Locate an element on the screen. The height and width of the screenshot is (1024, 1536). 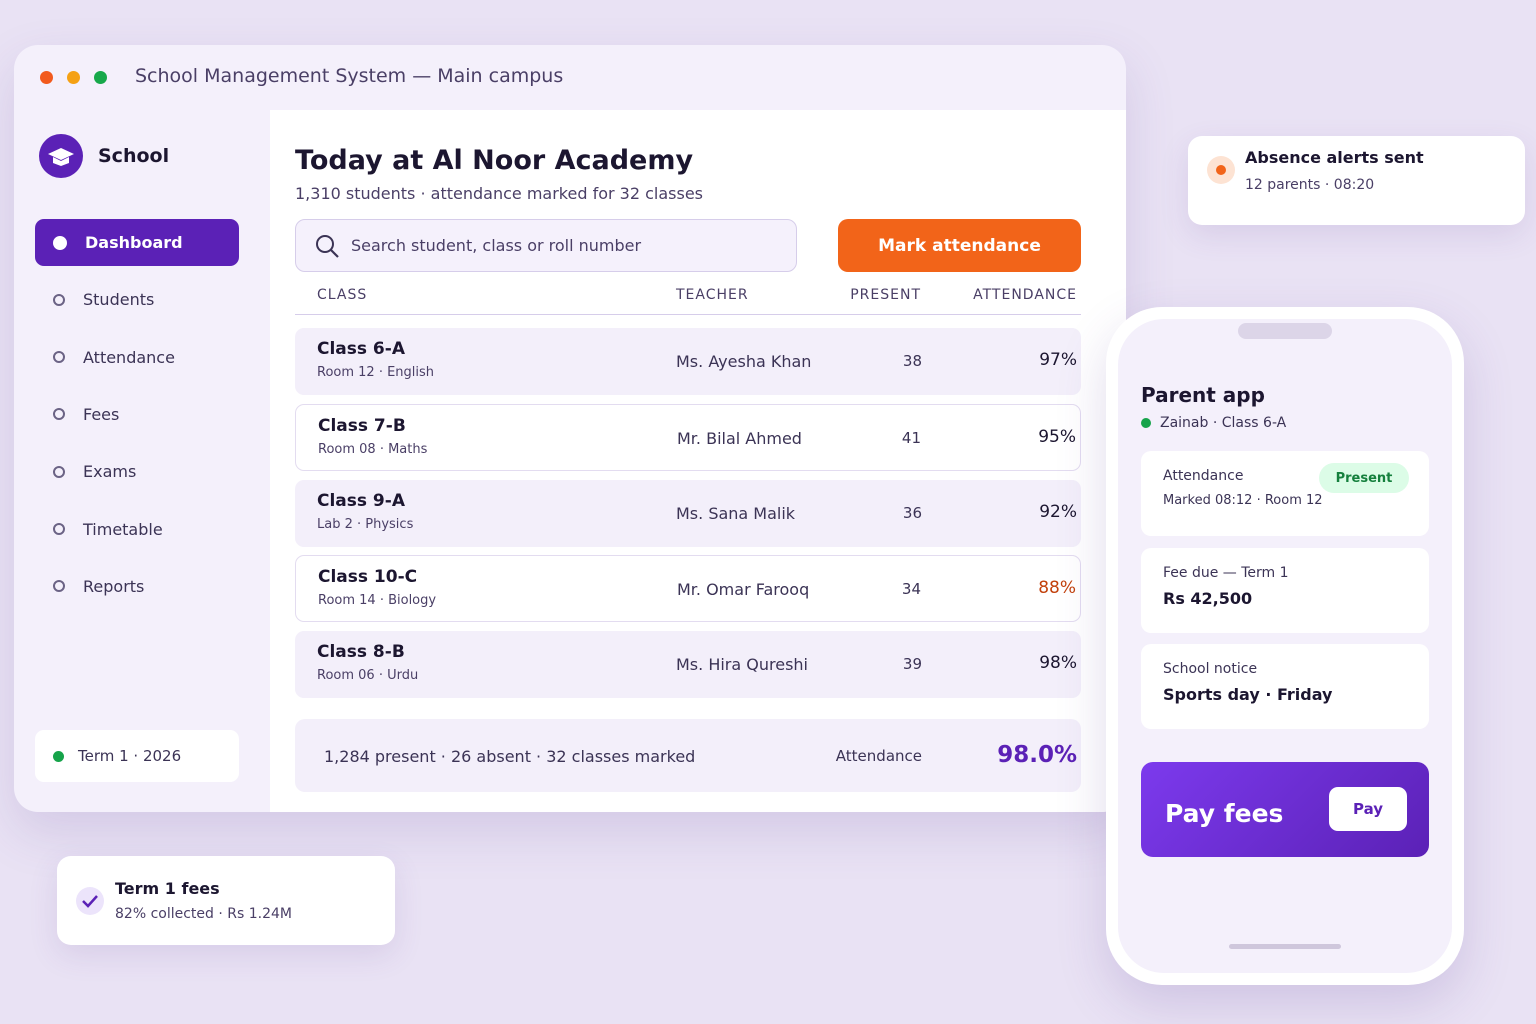
class-room: Room 06 · Urdu is located at coordinates (368, 676).